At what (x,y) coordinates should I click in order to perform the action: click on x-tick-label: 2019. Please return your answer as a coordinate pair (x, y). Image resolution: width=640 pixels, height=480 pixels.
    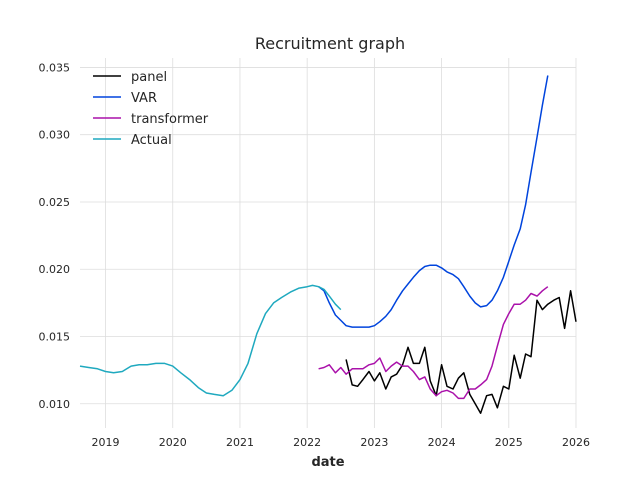
    Looking at the image, I should click on (106, 442).